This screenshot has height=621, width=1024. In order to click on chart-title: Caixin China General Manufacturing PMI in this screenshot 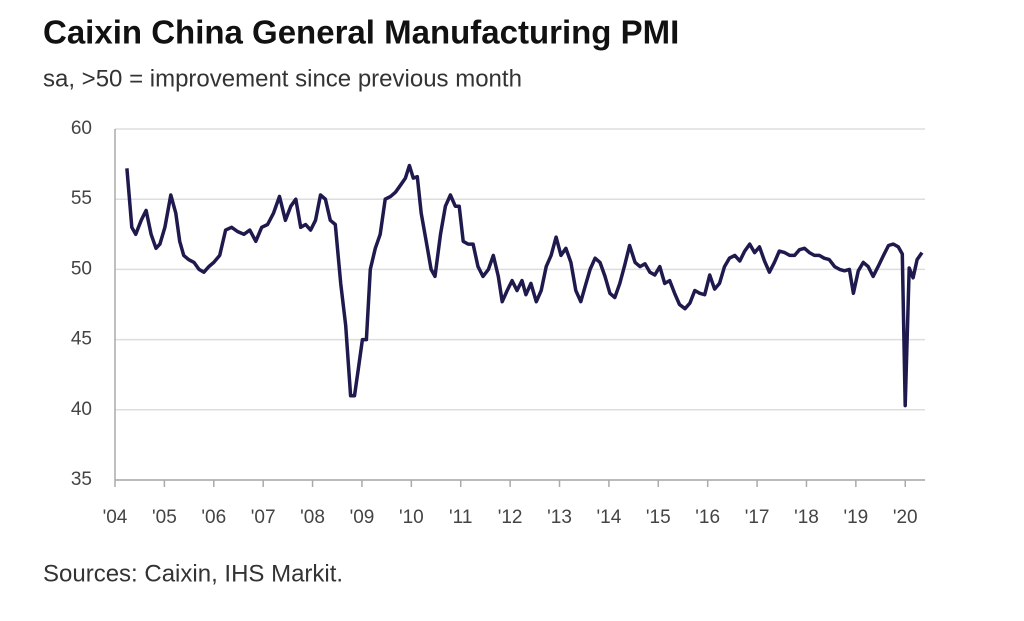, I will do `click(361, 32)`.